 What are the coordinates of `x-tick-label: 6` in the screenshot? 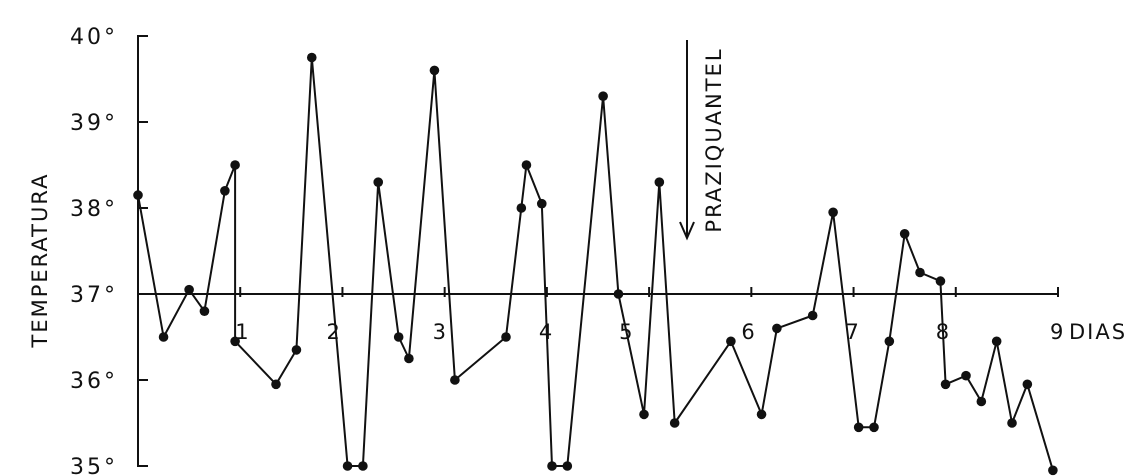 It's located at (748, 332).